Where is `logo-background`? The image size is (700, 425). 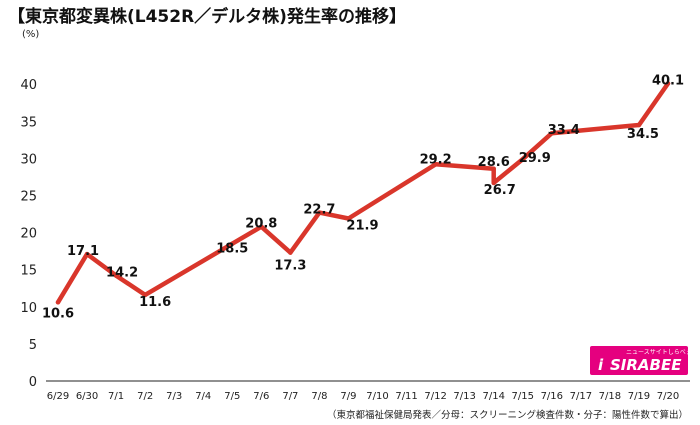 logo-background is located at coordinates (639, 360).